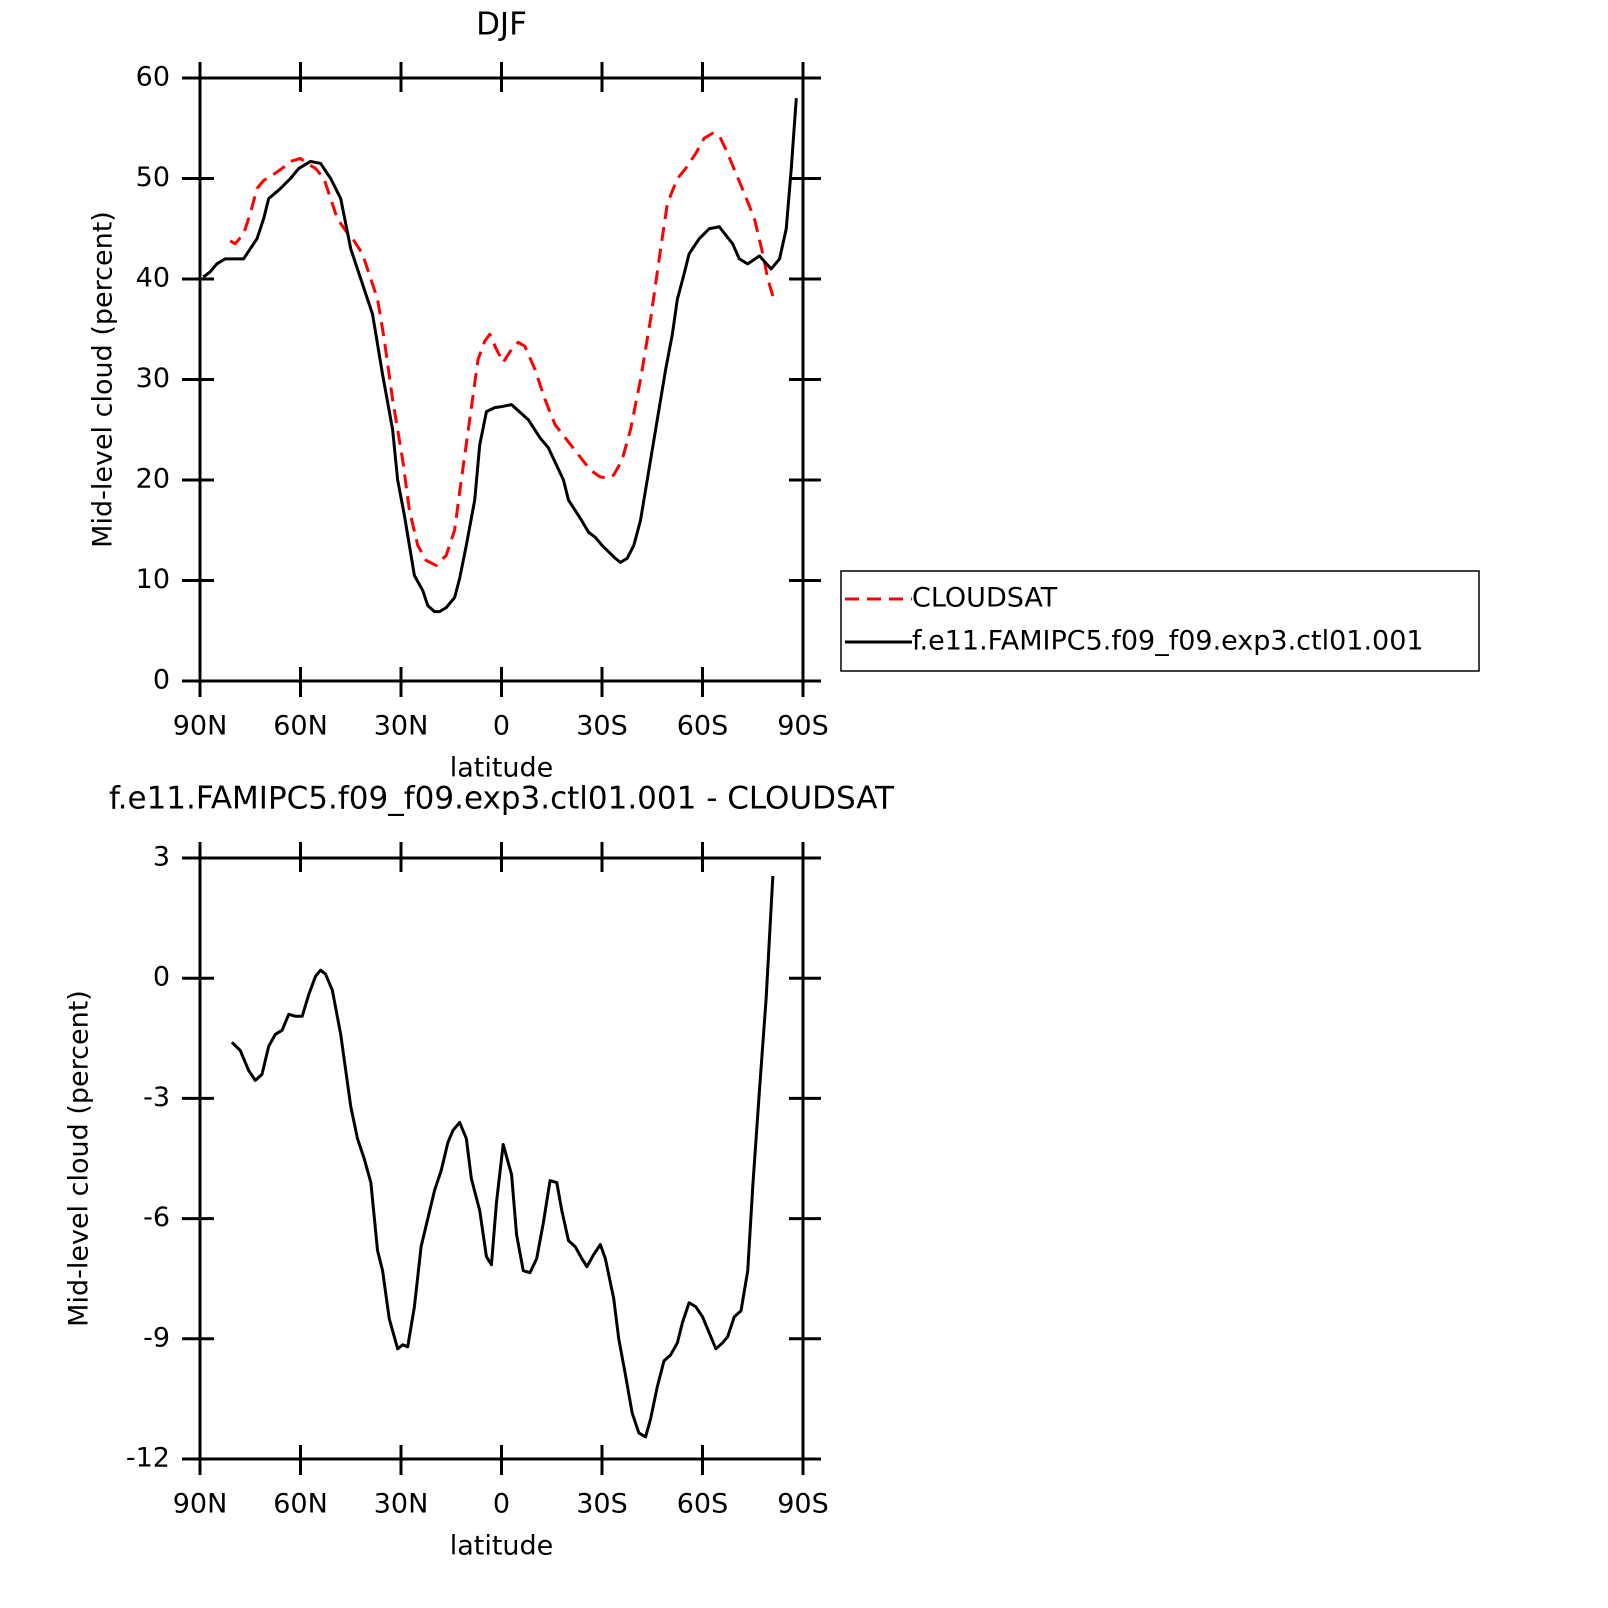  Describe the element at coordinates (156, 1097) in the screenshot. I see `y-tick-label: -3` at that location.